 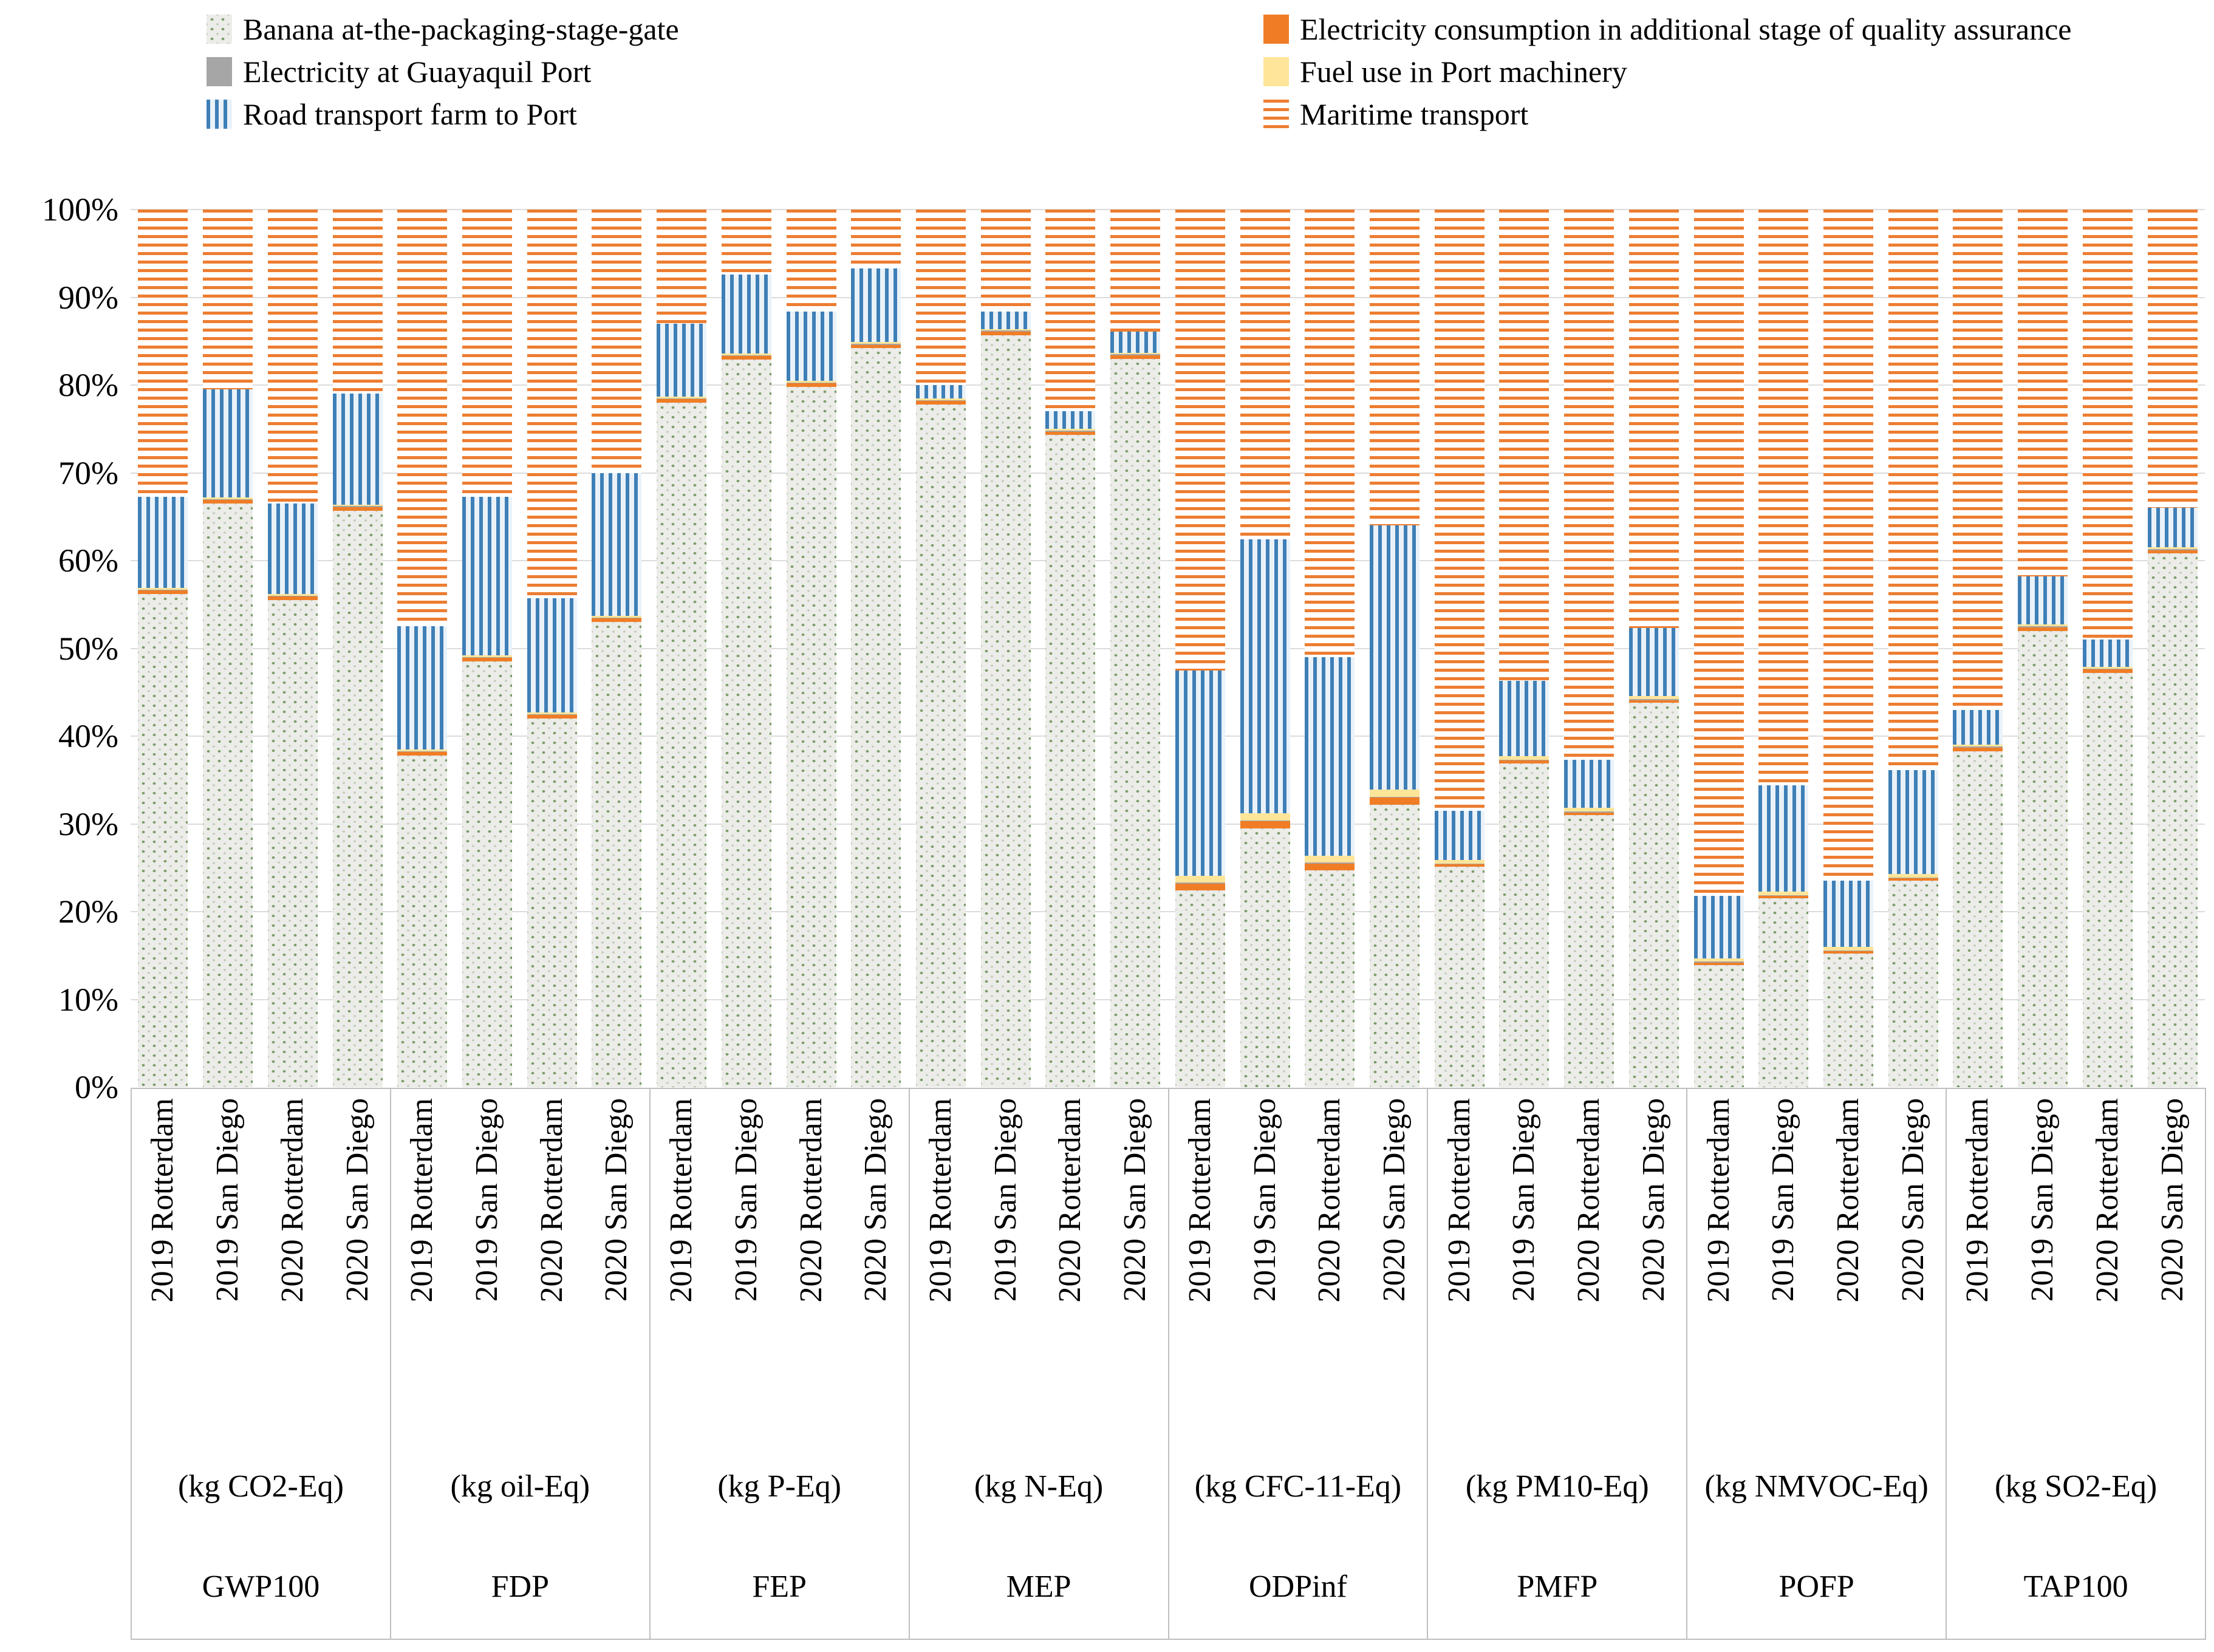 I want to click on legend-item: Road transport farm to Port, so click(x=392, y=114).